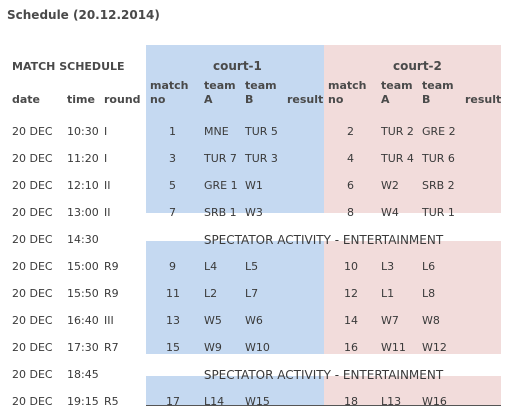 Image resolution: width=515 pixels, height=415 pixels. I want to click on match-no-cell: 16, so click(351, 347).